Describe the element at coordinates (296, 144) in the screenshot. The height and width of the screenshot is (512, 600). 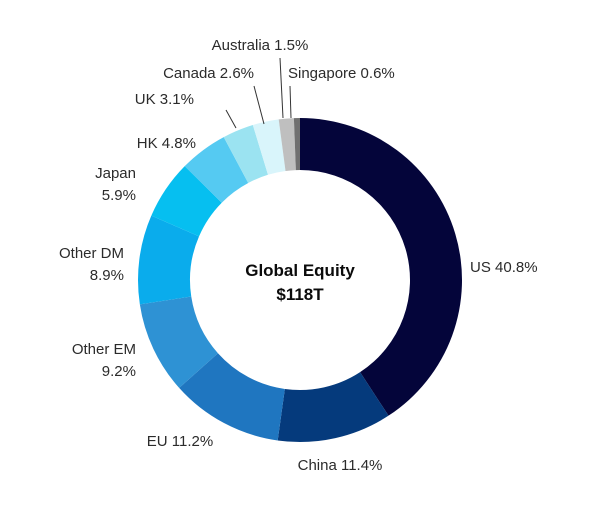
I see `slice-singapore` at that location.